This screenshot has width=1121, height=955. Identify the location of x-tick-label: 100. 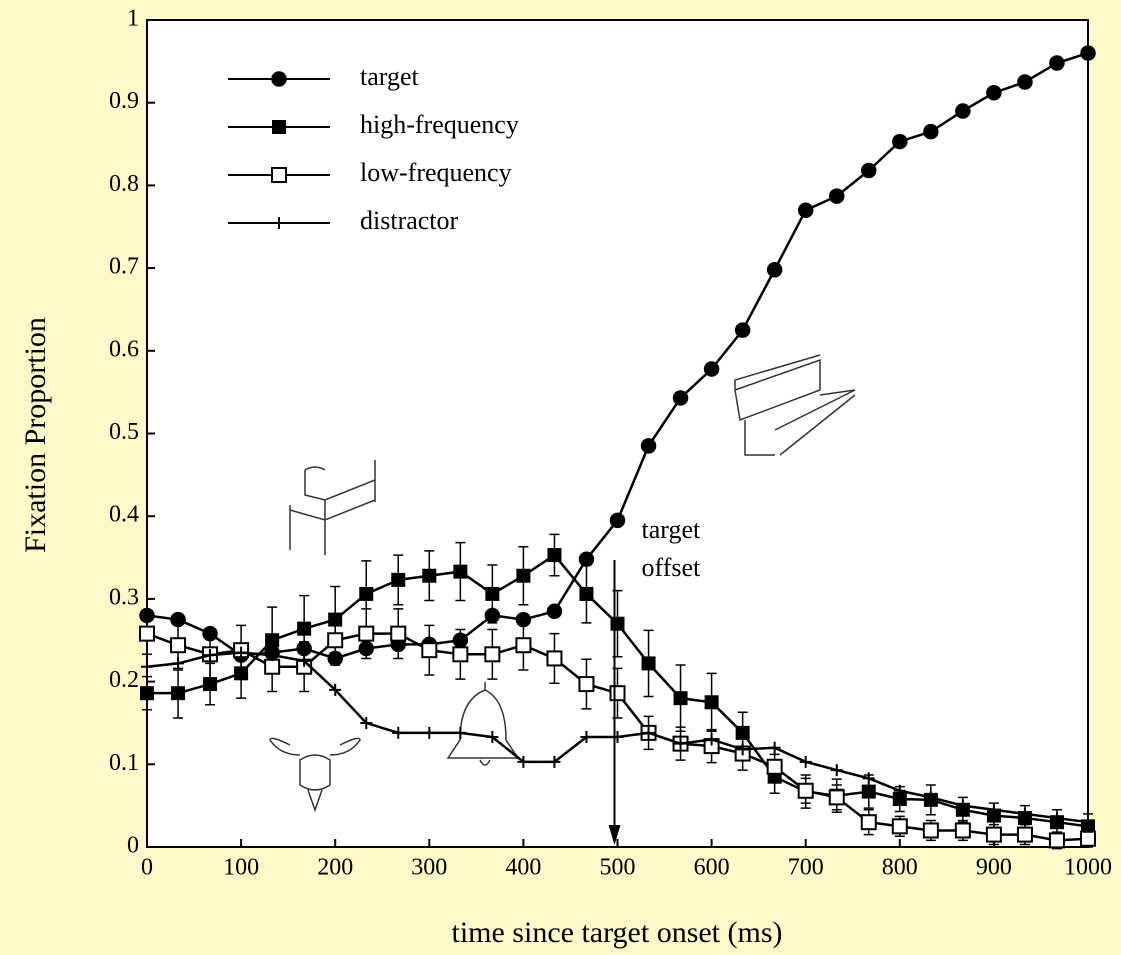
(241, 868).